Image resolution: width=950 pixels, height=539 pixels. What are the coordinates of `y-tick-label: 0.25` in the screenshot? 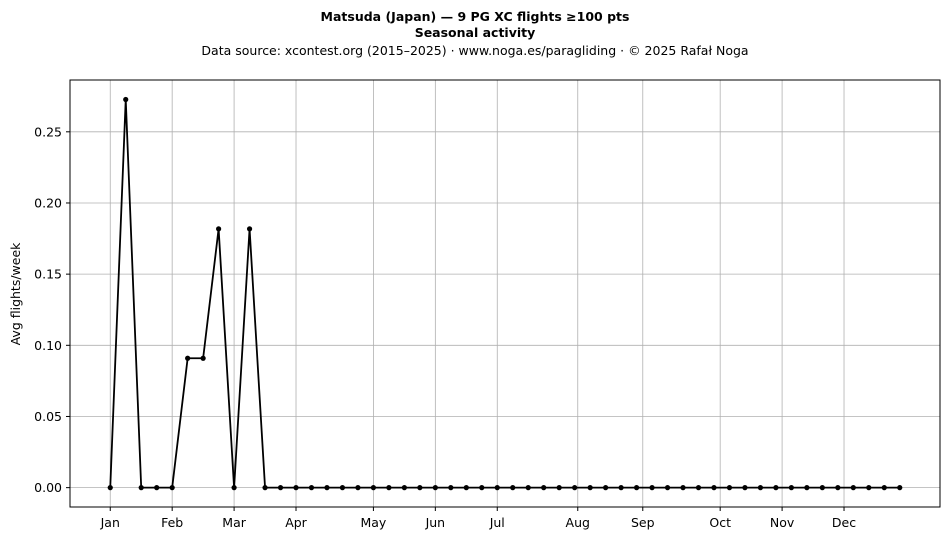 It's located at (48, 131).